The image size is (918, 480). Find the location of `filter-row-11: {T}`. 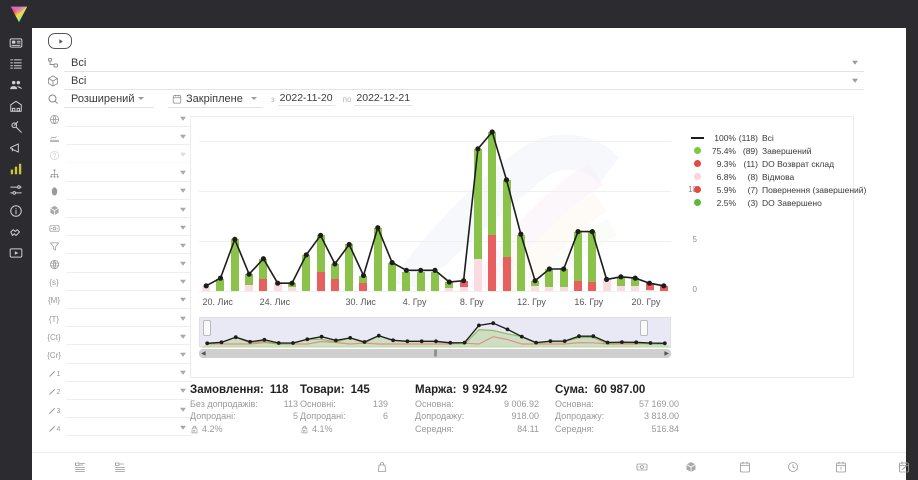

filter-row-11: {T} is located at coordinates (117, 319).